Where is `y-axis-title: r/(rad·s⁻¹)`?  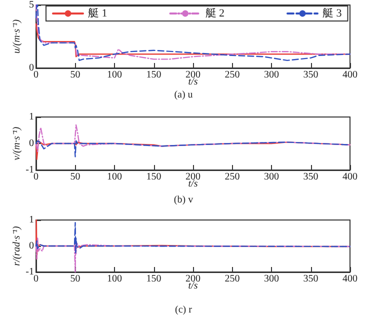 y-axis-title: r/(rad·s⁻¹) is located at coordinates (17, 246).